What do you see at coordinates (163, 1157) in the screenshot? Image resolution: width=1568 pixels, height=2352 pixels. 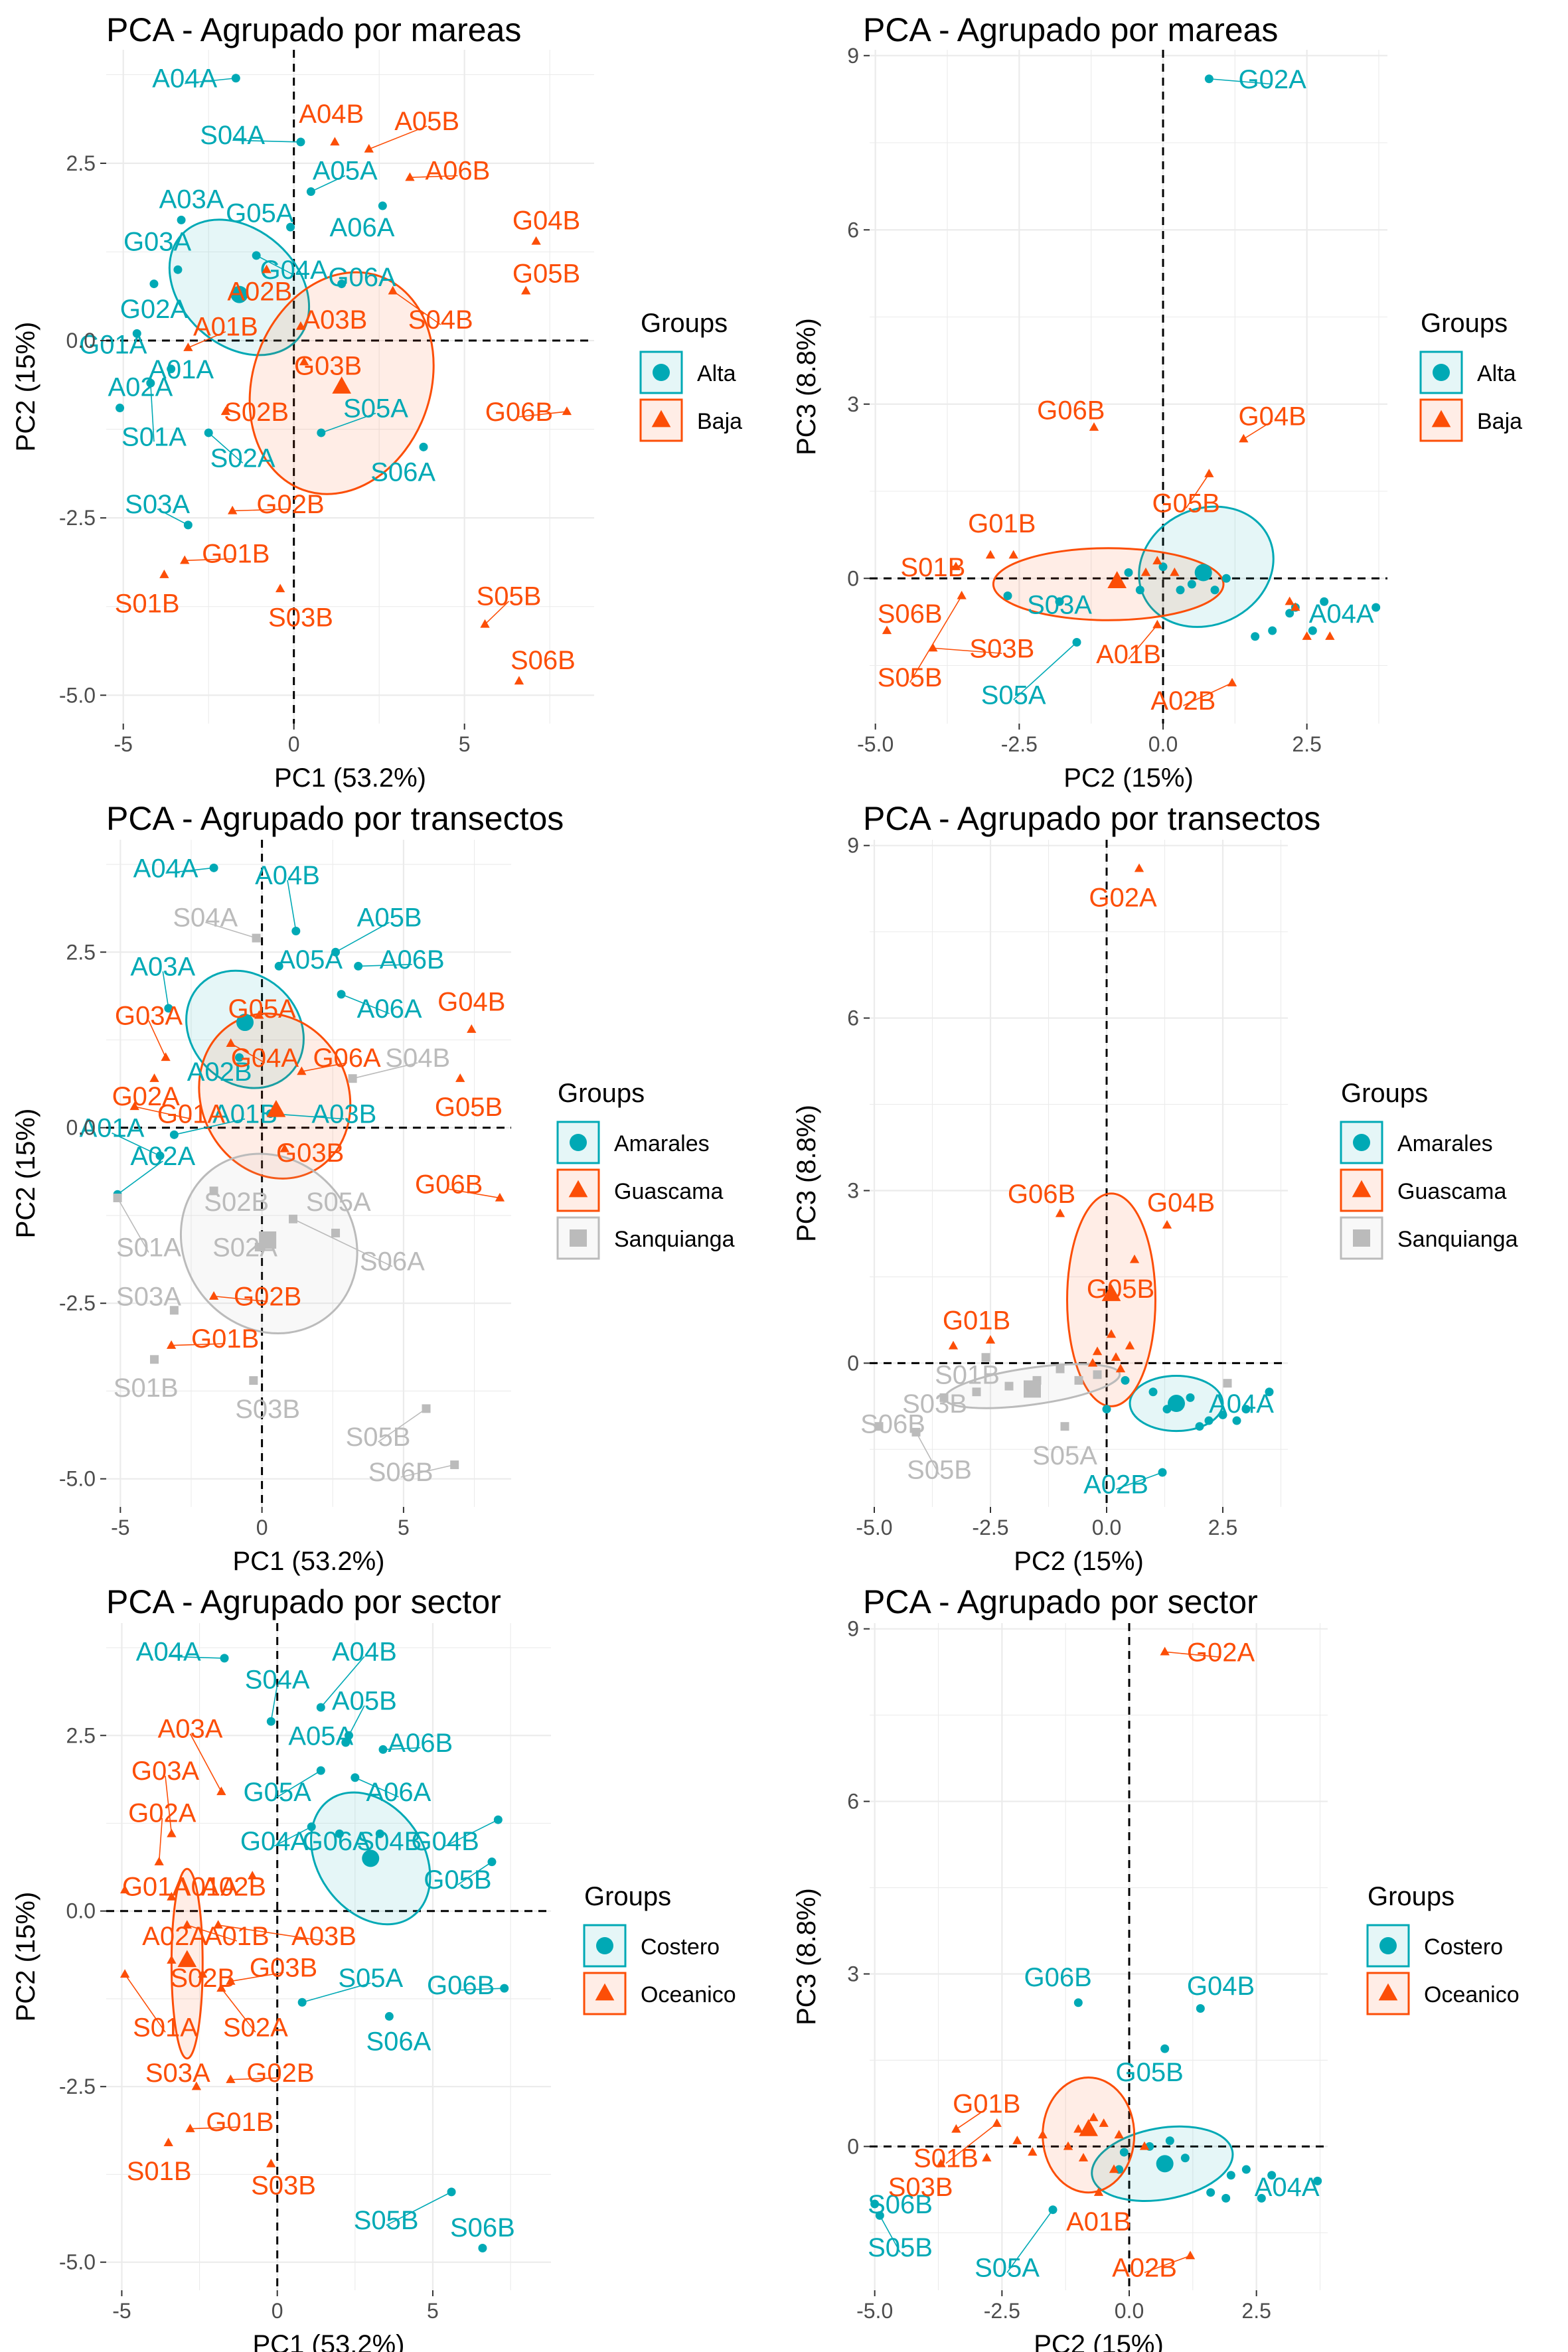 I see `point-label: A02A` at bounding box center [163, 1157].